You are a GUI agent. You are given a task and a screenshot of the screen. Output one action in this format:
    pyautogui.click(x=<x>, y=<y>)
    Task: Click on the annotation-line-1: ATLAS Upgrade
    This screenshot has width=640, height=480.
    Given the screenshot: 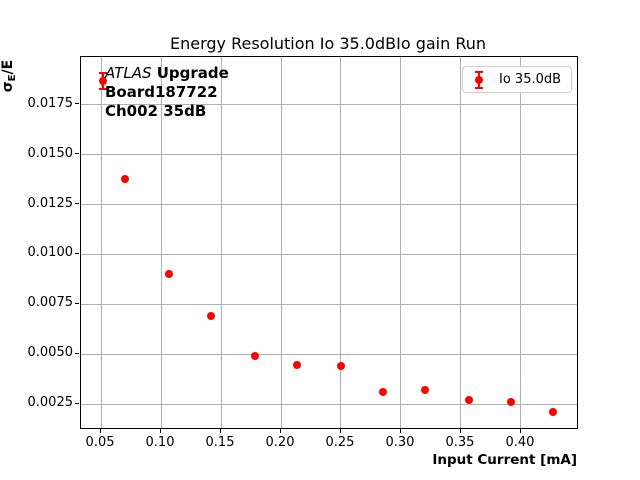 What is the action you would take?
    pyautogui.click(x=167, y=73)
    